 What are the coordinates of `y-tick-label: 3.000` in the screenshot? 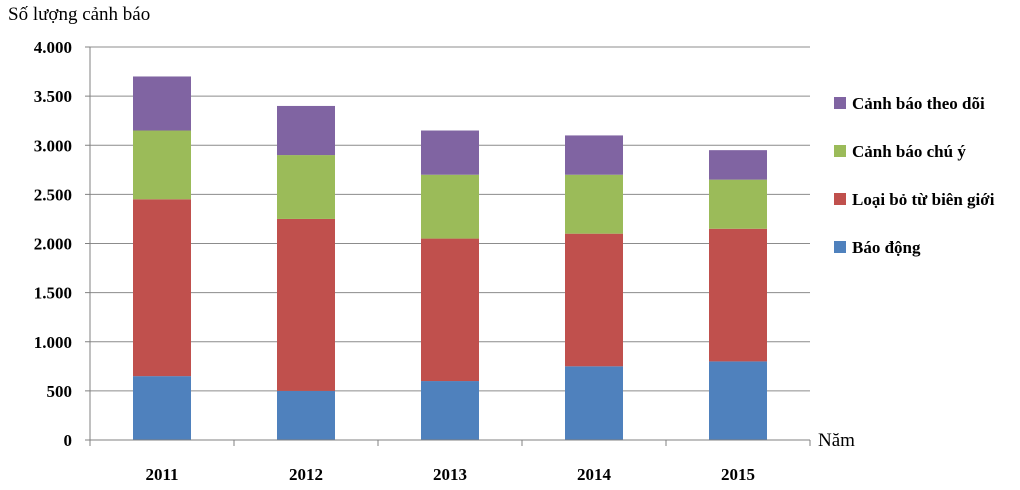 It's located at (53, 145).